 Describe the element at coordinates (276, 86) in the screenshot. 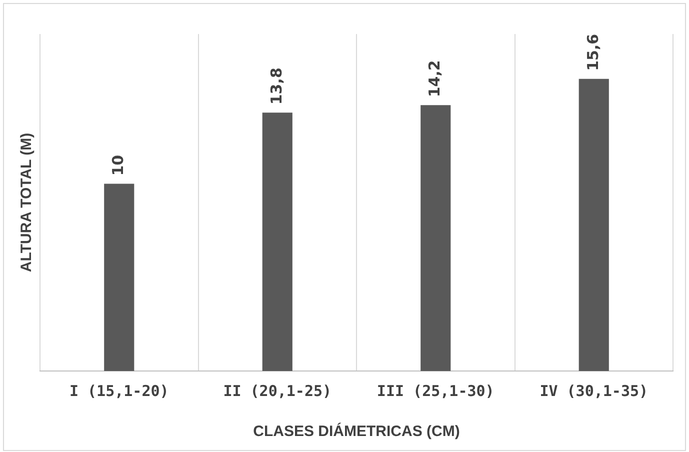

I see `data-label: 13,8` at that location.